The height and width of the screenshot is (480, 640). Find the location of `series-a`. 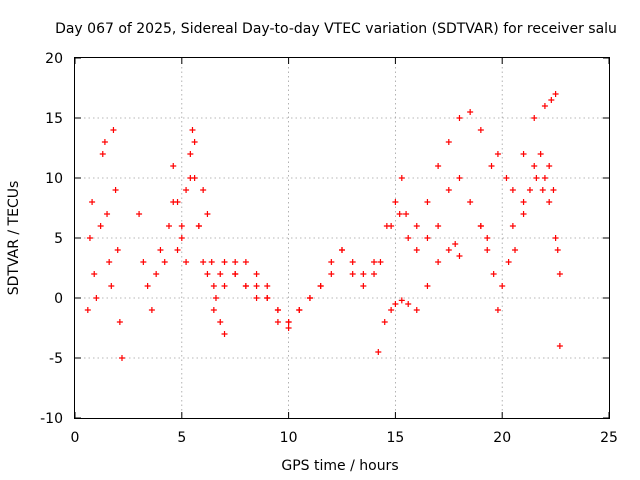

series-a is located at coordinates (104, 244).